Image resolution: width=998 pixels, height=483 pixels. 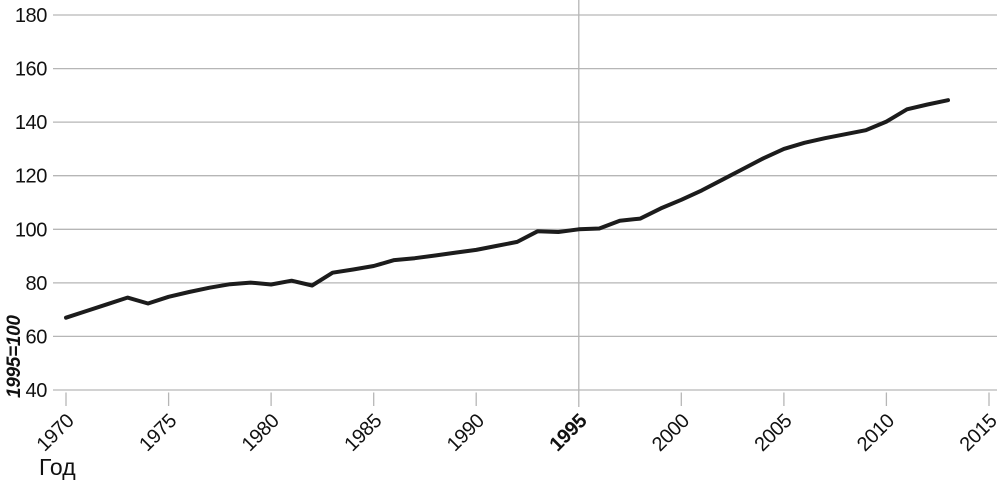 I want to click on x-tick-label: 1995, so click(x=568, y=433).